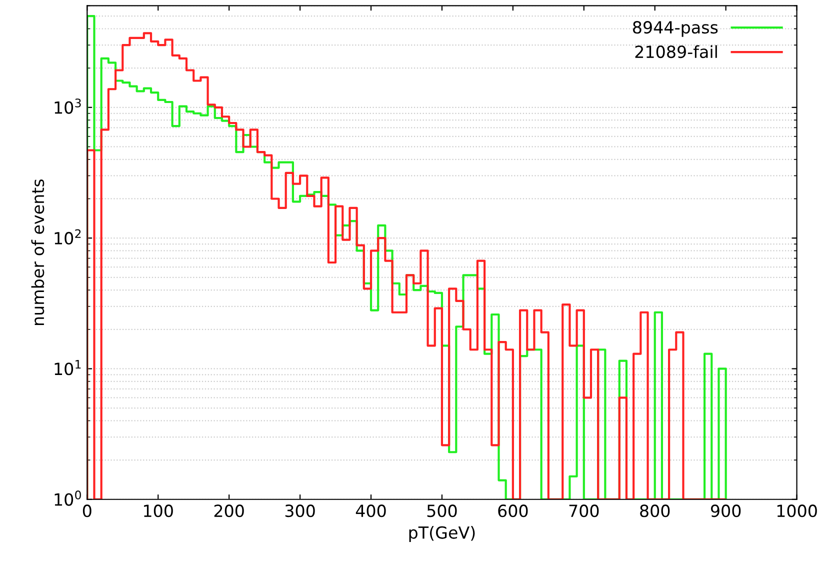 This screenshot has height=574, width=830. What do you see at coordinates (67, 498) in the screenshot?
I see `y-tick-label: 10$^{0}$` at bounding box center [67, 498].